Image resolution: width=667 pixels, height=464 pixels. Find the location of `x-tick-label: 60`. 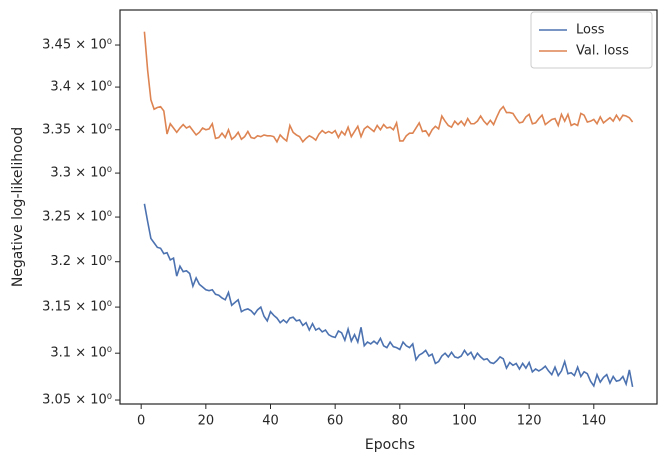

x-tick-label: 60 is located at coordinates (335, 421).